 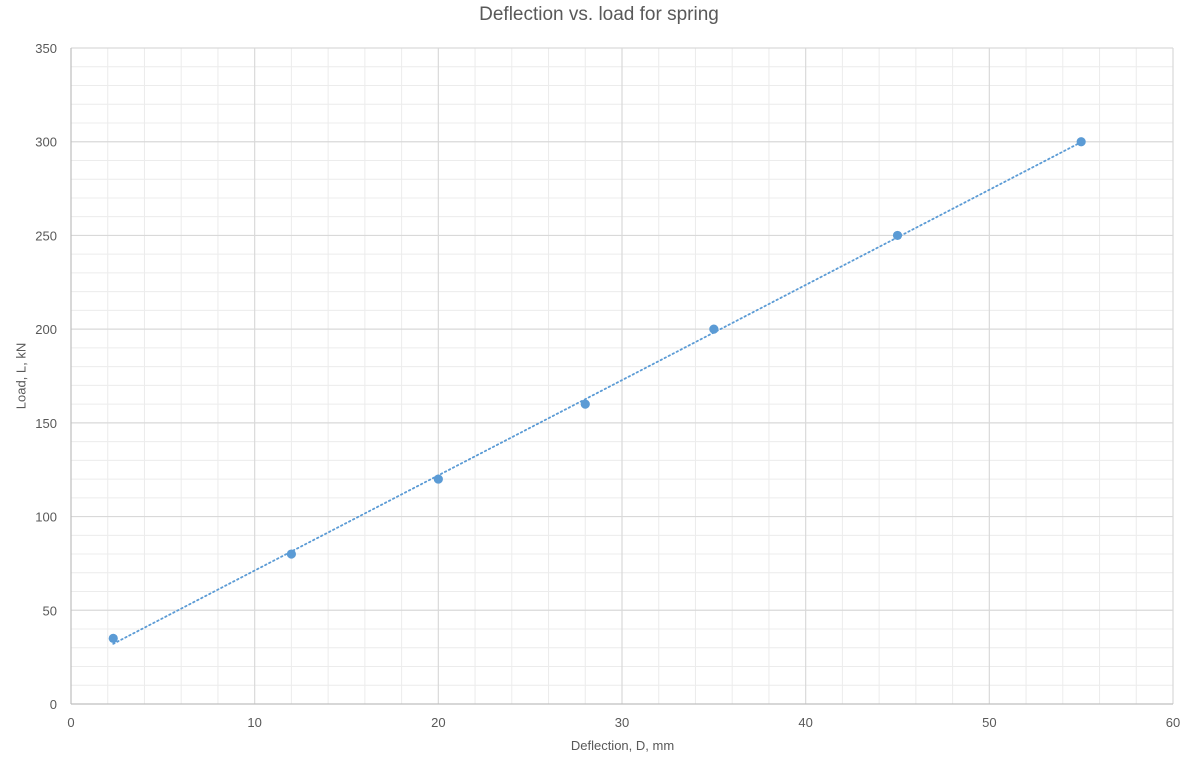 What do you see at coordinates (70, 722) in the screenshot?
I see `x-tick-label: 0` at bounding box center [70, 722].